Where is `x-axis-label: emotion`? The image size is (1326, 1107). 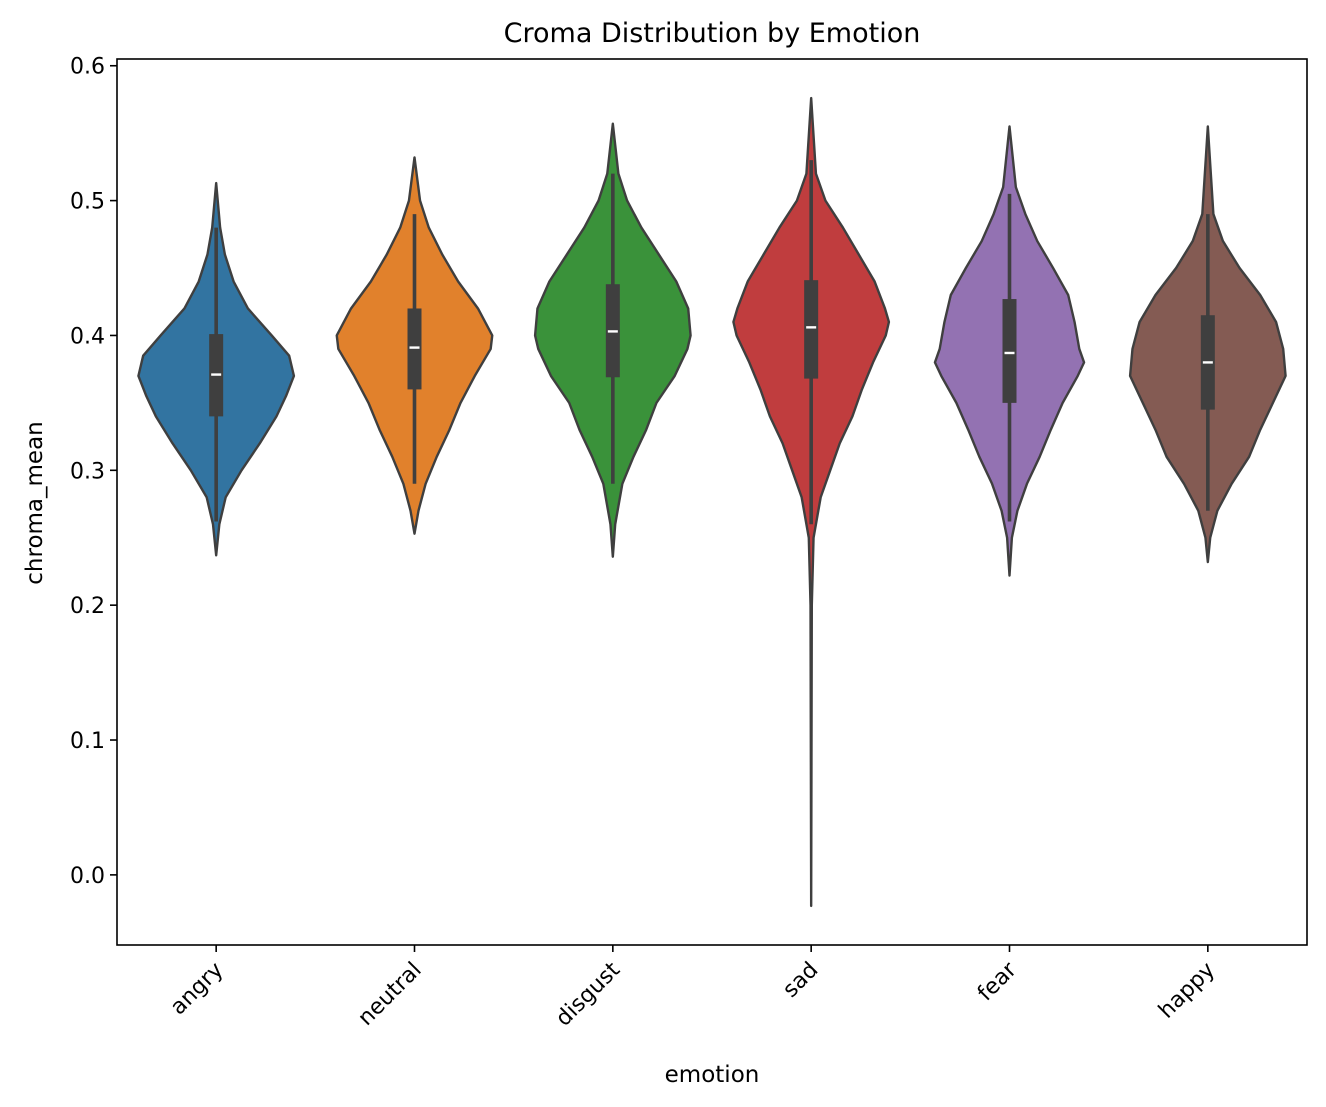 x-axis-label: emotion is located at coordinates (712, 1075).